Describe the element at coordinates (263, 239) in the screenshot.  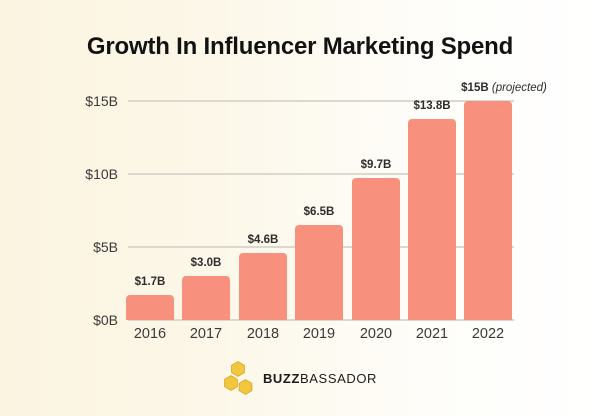
I see `bar-value-label-2018: $4.6B` at that location.